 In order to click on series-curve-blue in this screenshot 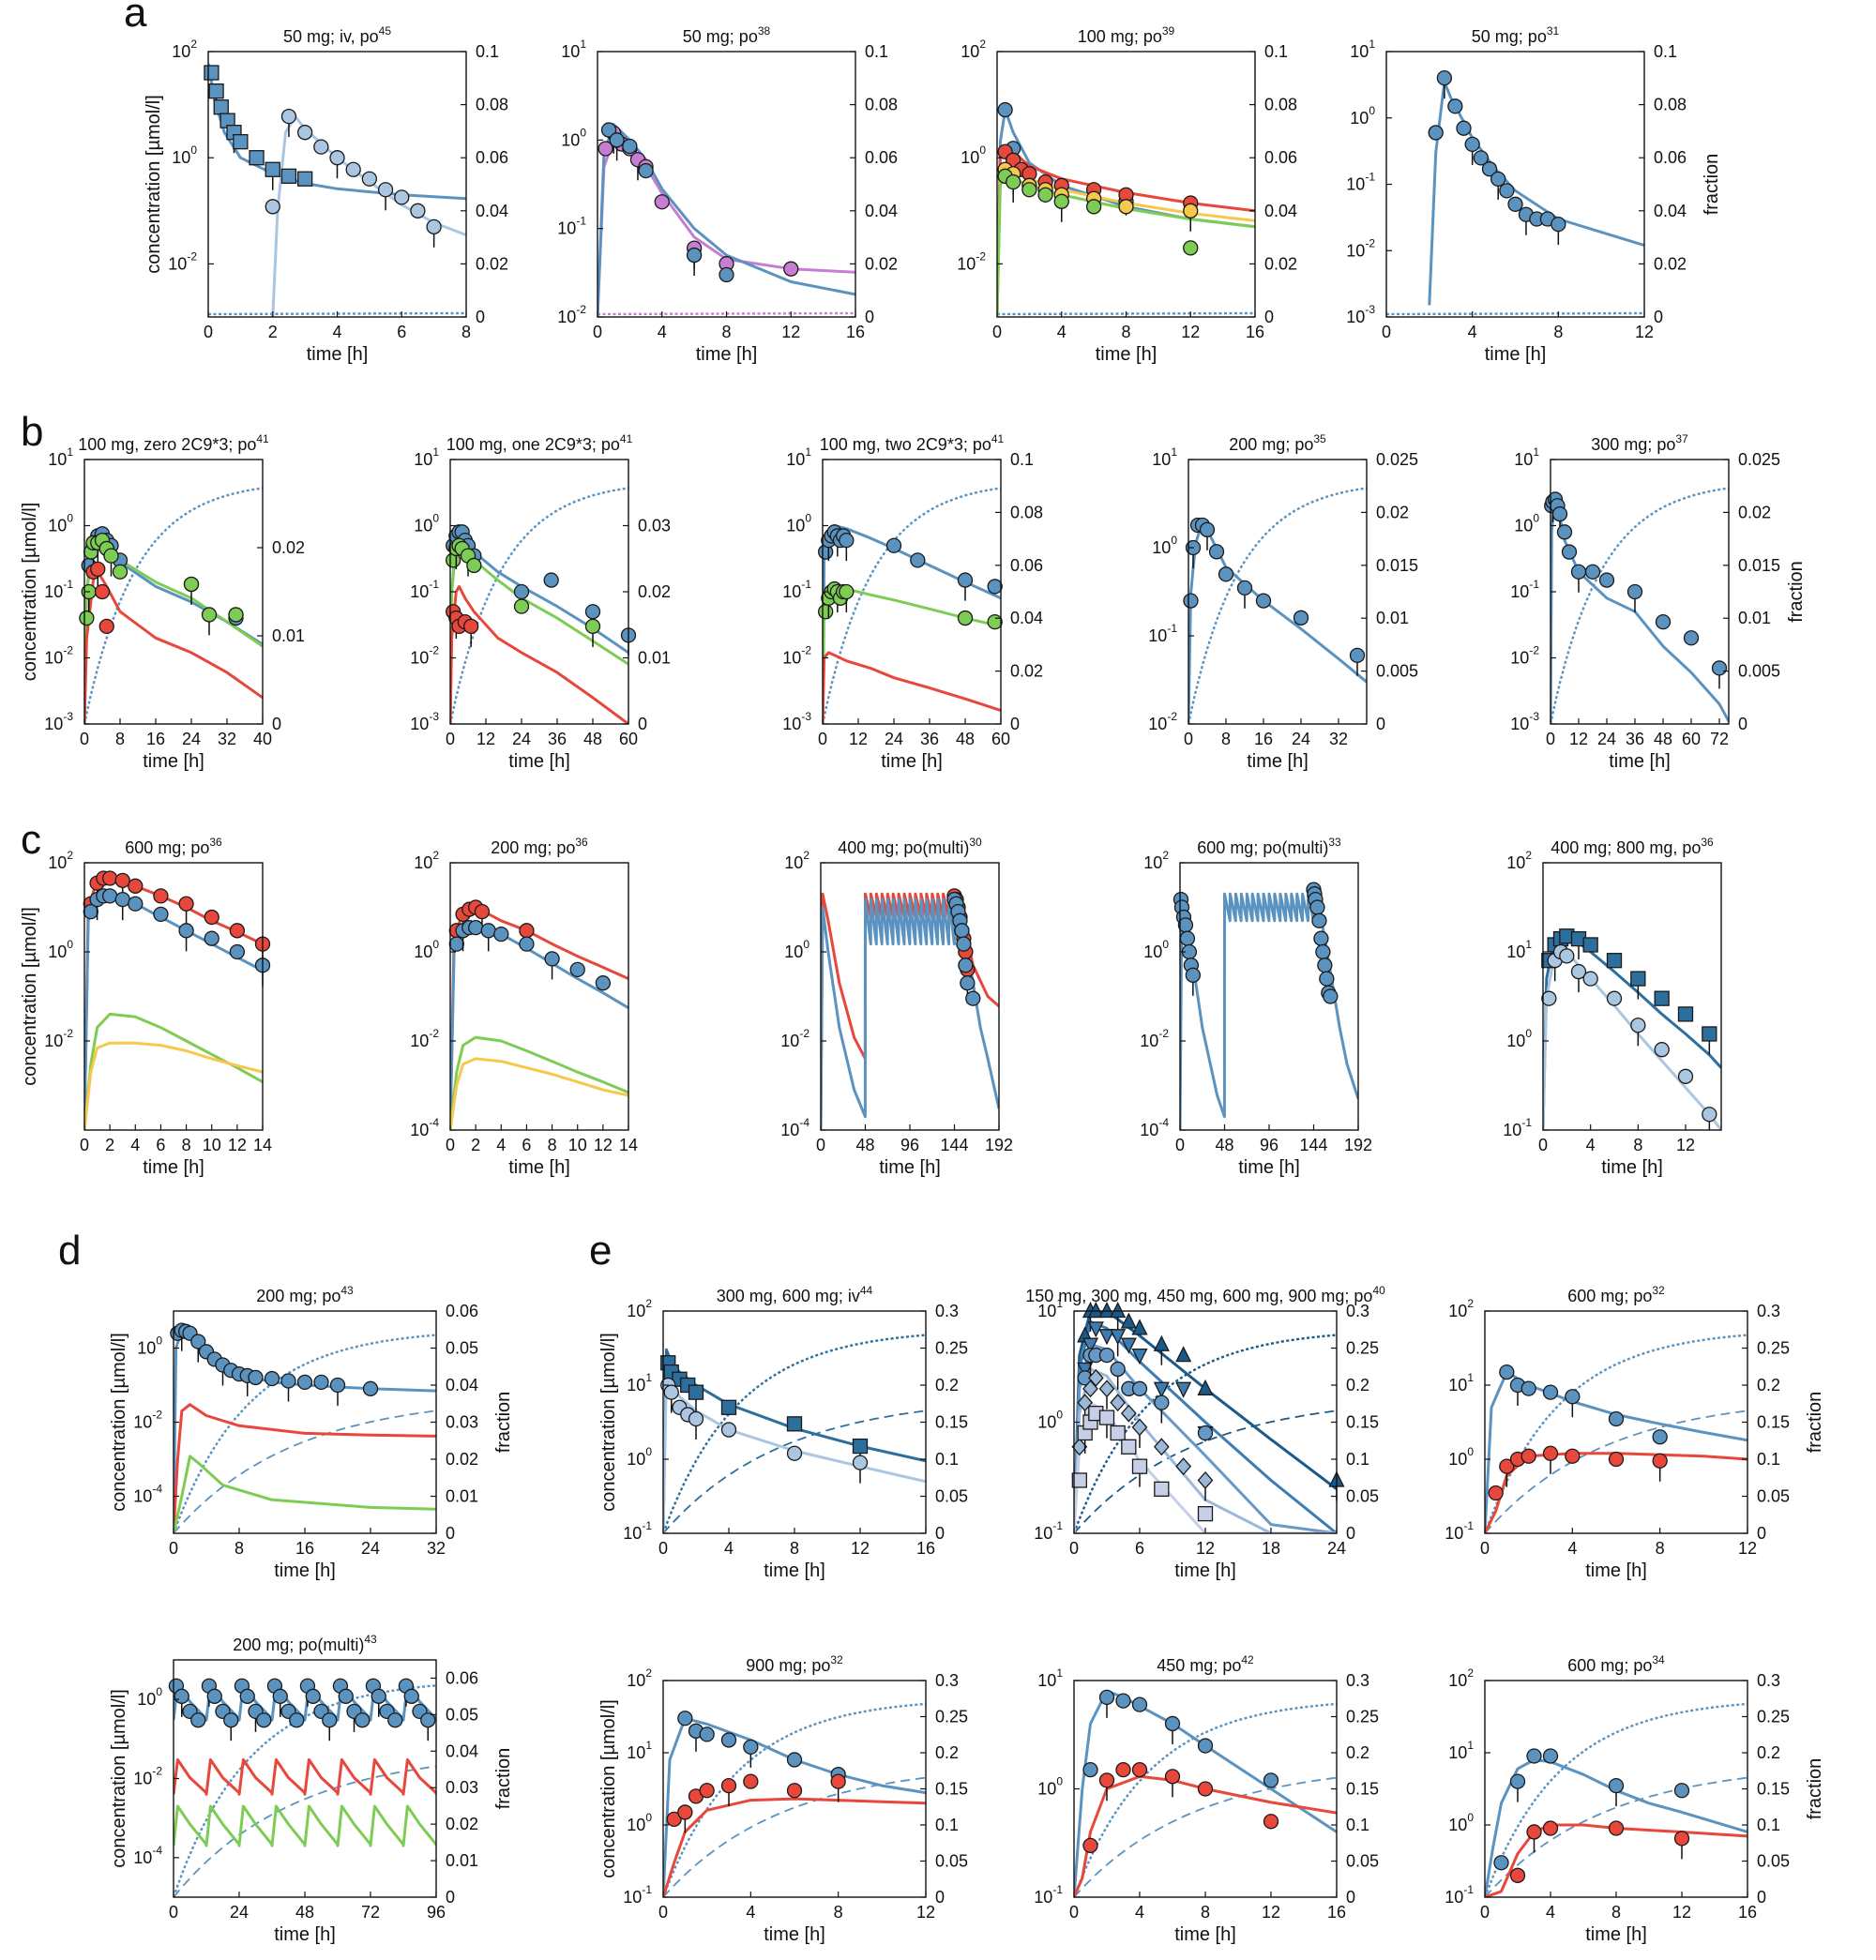, I will do `click(1269, 1011)`.